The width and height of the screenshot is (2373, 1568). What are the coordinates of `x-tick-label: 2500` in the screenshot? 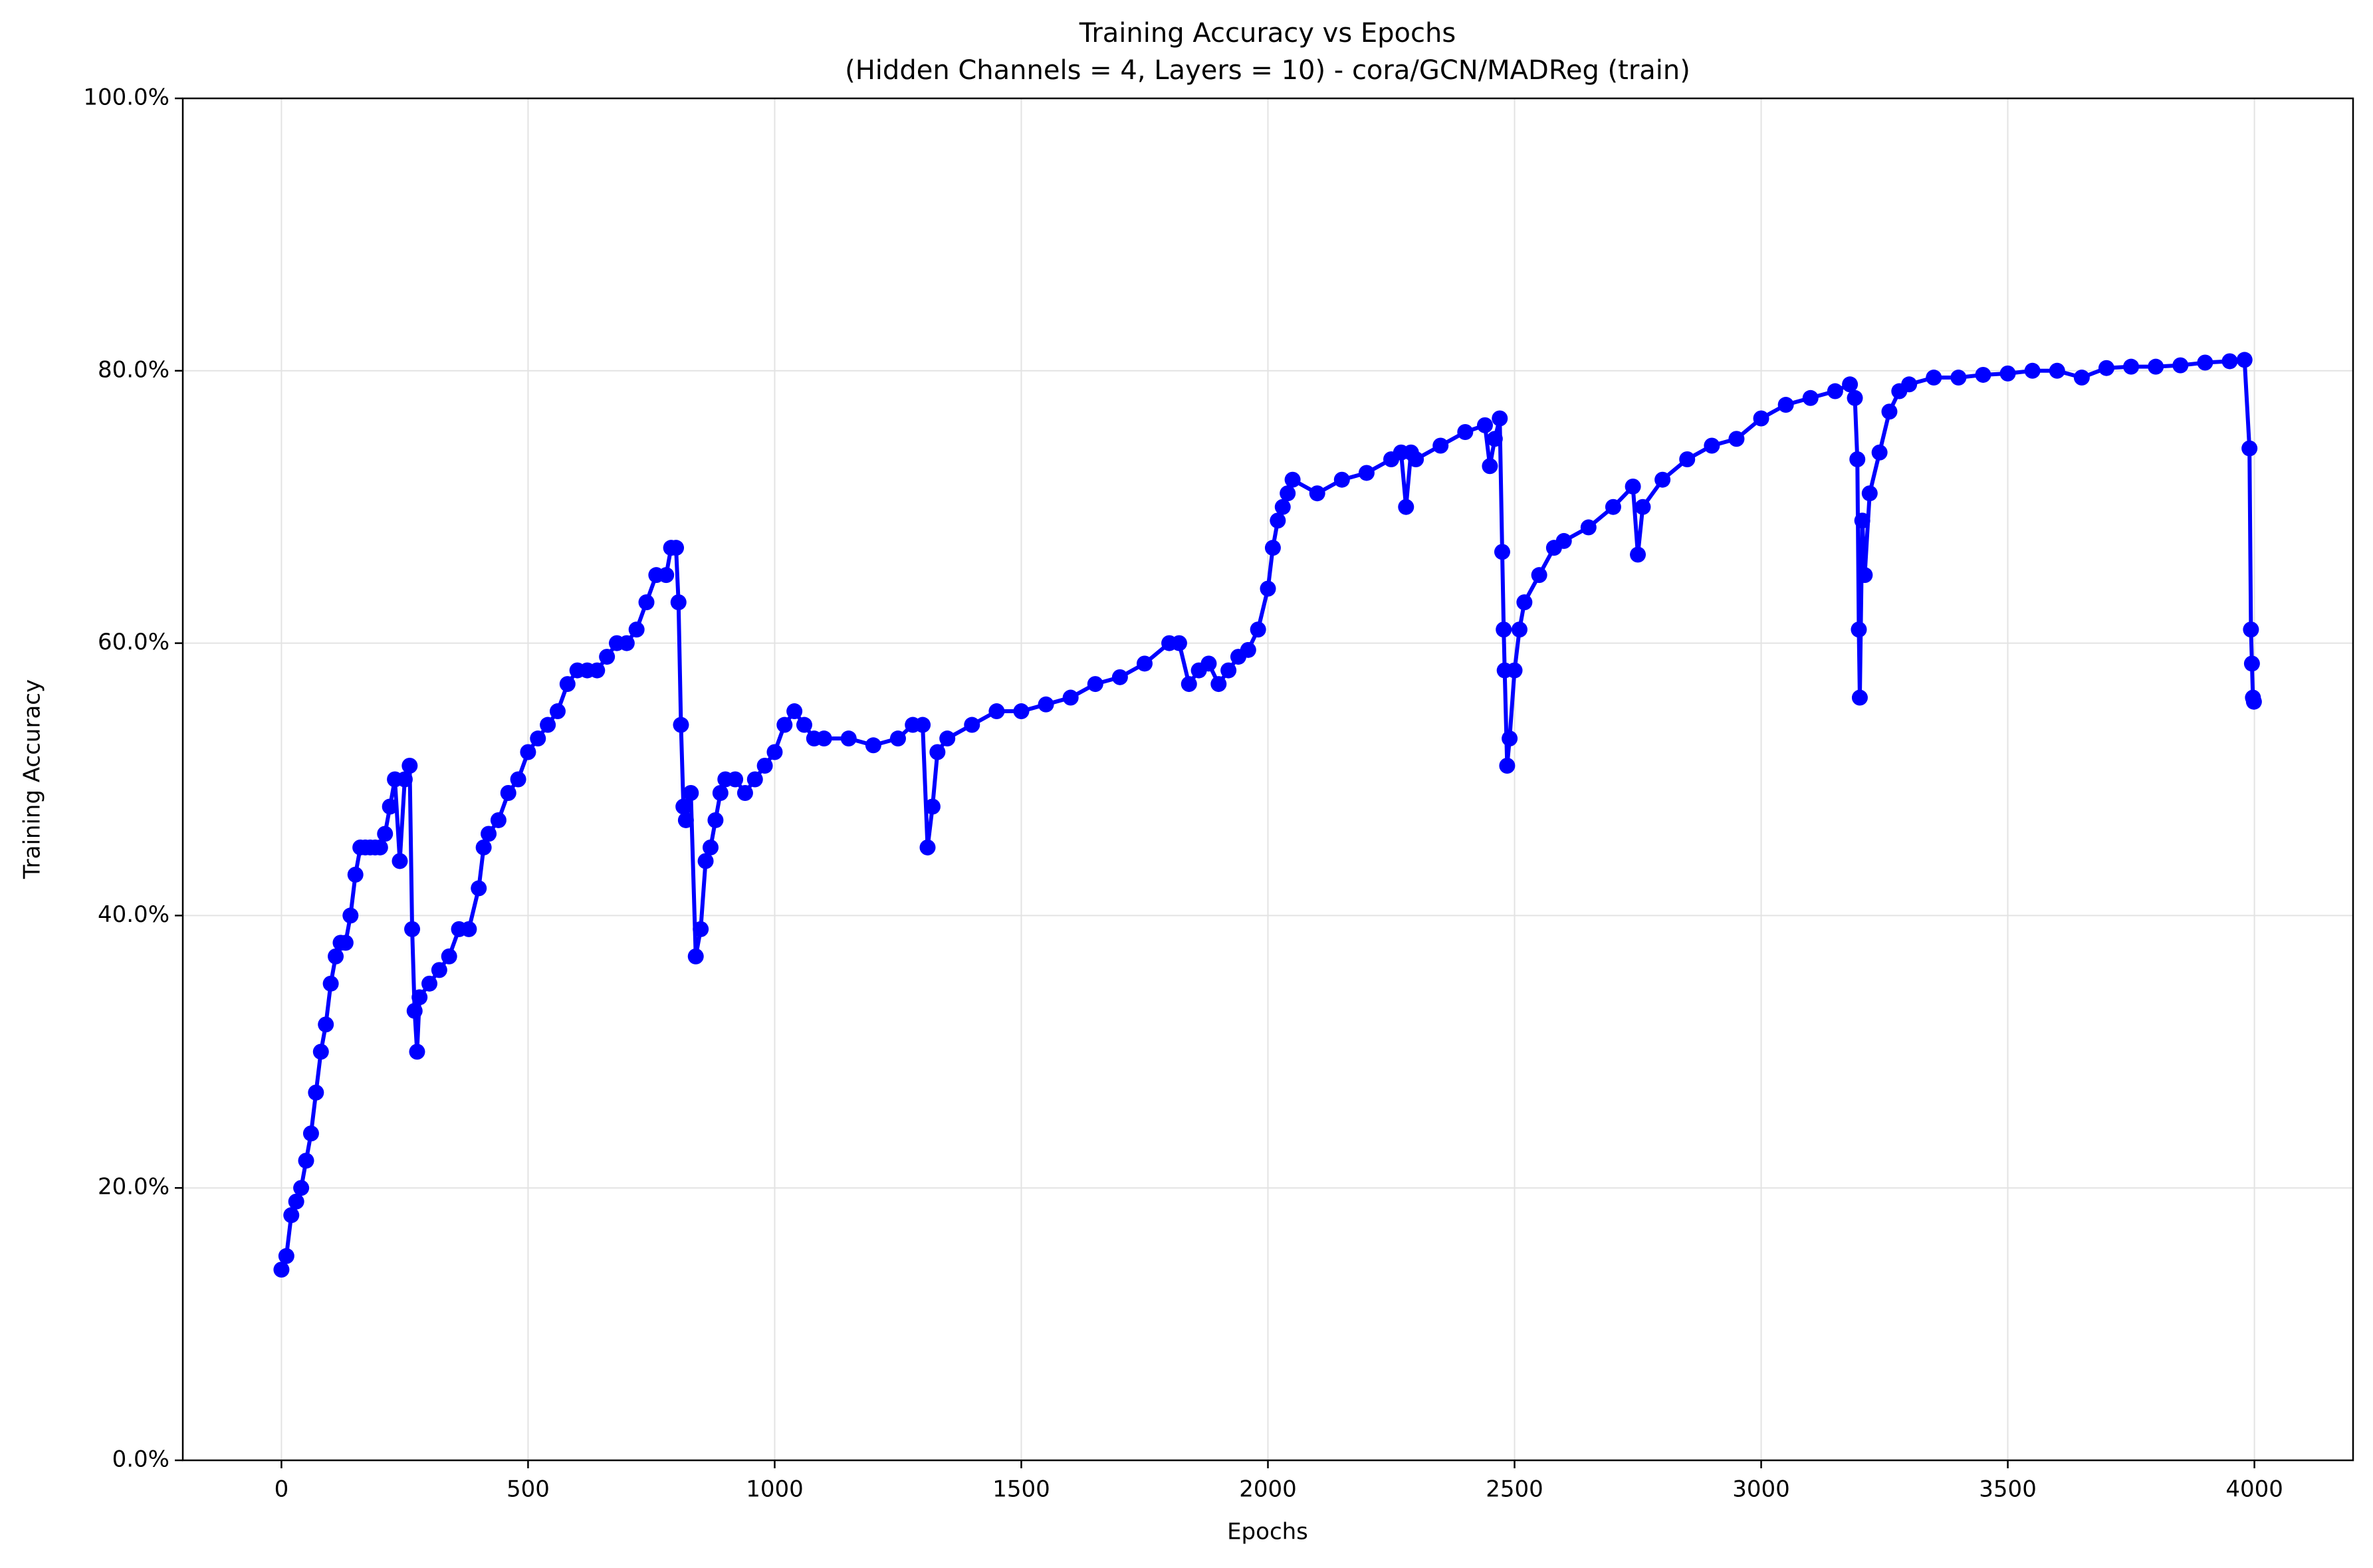 It's located at (1514, 1490).